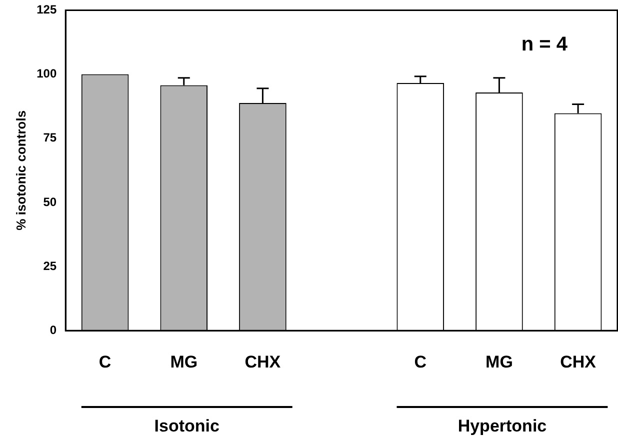 The width and height of the screenshot is (618, 440). Describe the element at coordinates (53, 329) in the screenshot. I see `y-tick-label: 0` at that location.